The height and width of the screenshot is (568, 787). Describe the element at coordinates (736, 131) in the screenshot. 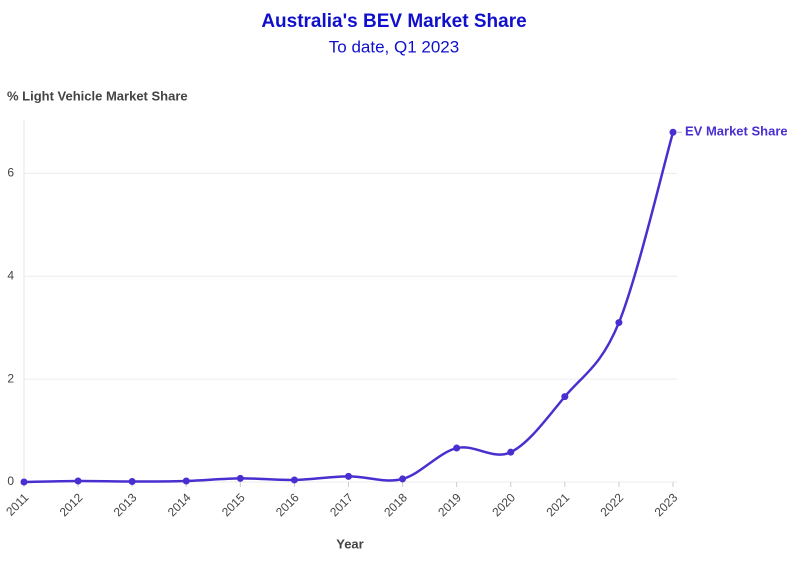

I see `series-label: EV Market Share` at that location.